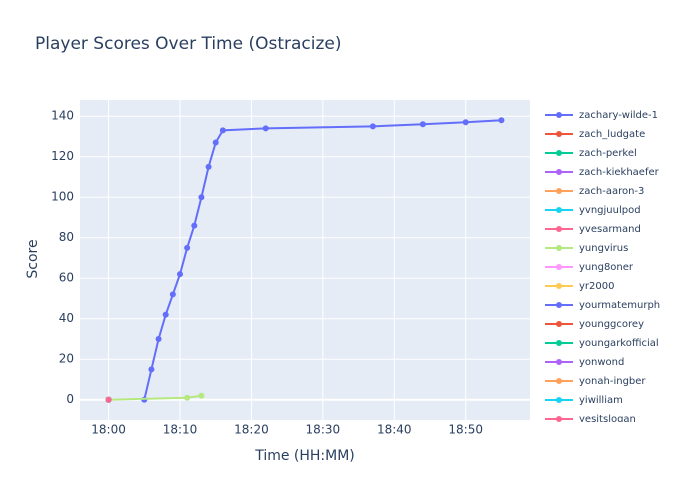 The height and width of the screenshot is (500, 700). Describe the element at coordinates (66, 318) in the screenshot. I see `y-tick-label: 40` at that location.